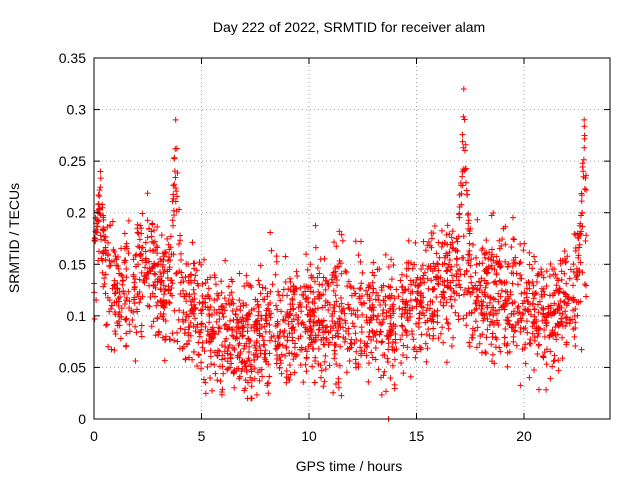 The image size is (640, 480). What do you see at coordinates (94, 436) in the screenshot?
I see `x-tick-label: 0` at bounding box center [94, 436].